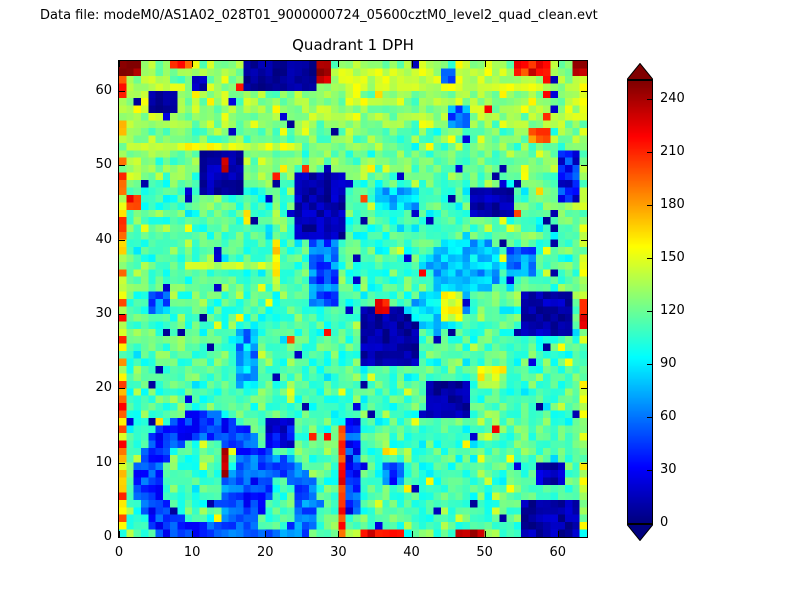 The width and height of the screenshot is (800, 600). What do you see at coordinates (192, 552) in the screenshot?
I see `x-tick-label: 10` at bounding box center [192, 552].